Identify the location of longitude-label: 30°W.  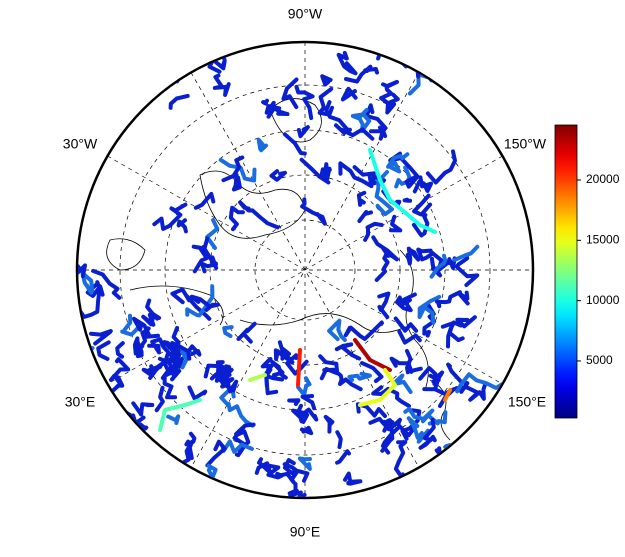
(80, 144).